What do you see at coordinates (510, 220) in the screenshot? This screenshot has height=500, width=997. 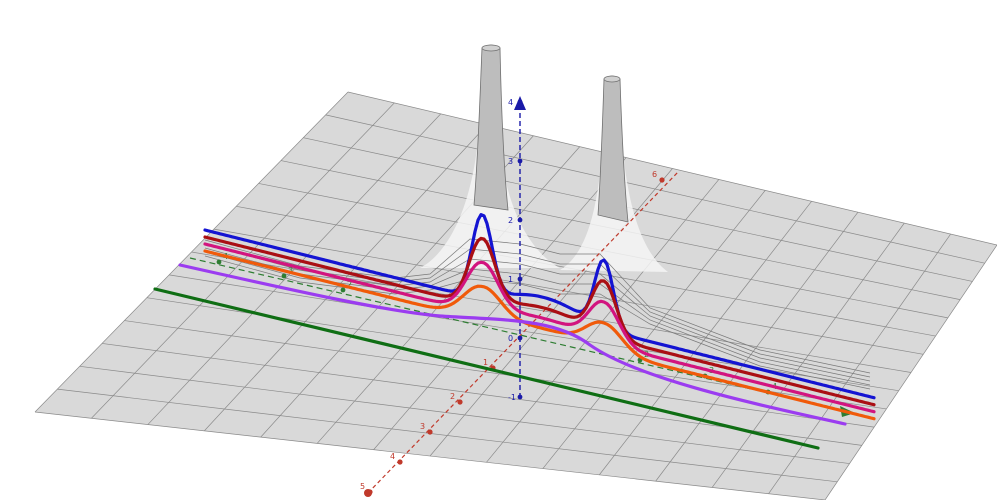 I see `z-tick-label: 2` at bounding box center [510, 220].